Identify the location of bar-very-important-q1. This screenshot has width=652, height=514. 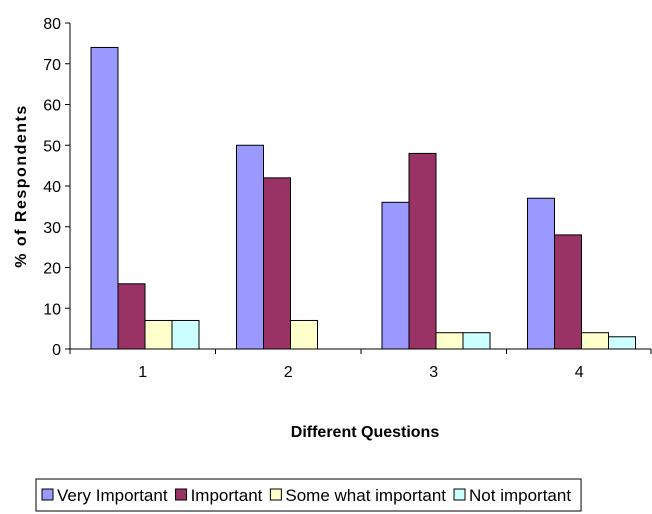
(104, 198).